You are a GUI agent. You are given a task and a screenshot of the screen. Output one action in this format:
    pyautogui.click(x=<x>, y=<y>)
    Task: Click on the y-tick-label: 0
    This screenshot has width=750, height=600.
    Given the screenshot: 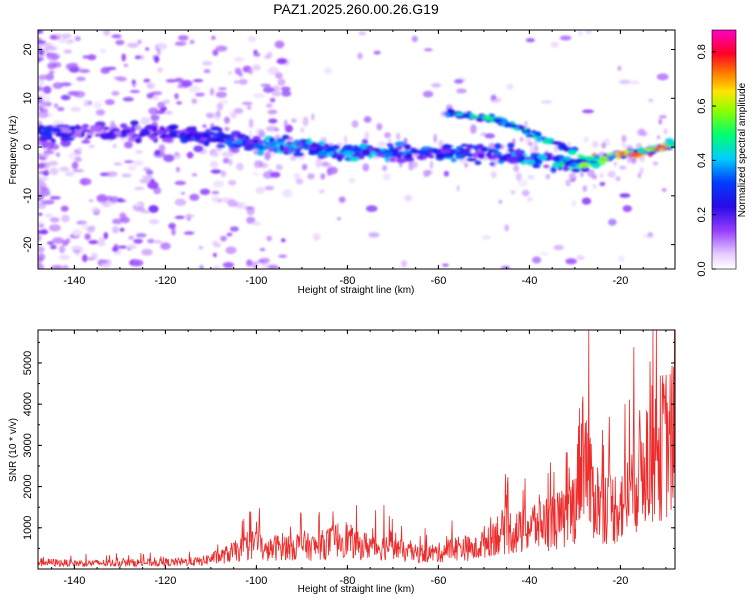 What is the action you would take?
    pyautogui.click(x=28, y=147)
    